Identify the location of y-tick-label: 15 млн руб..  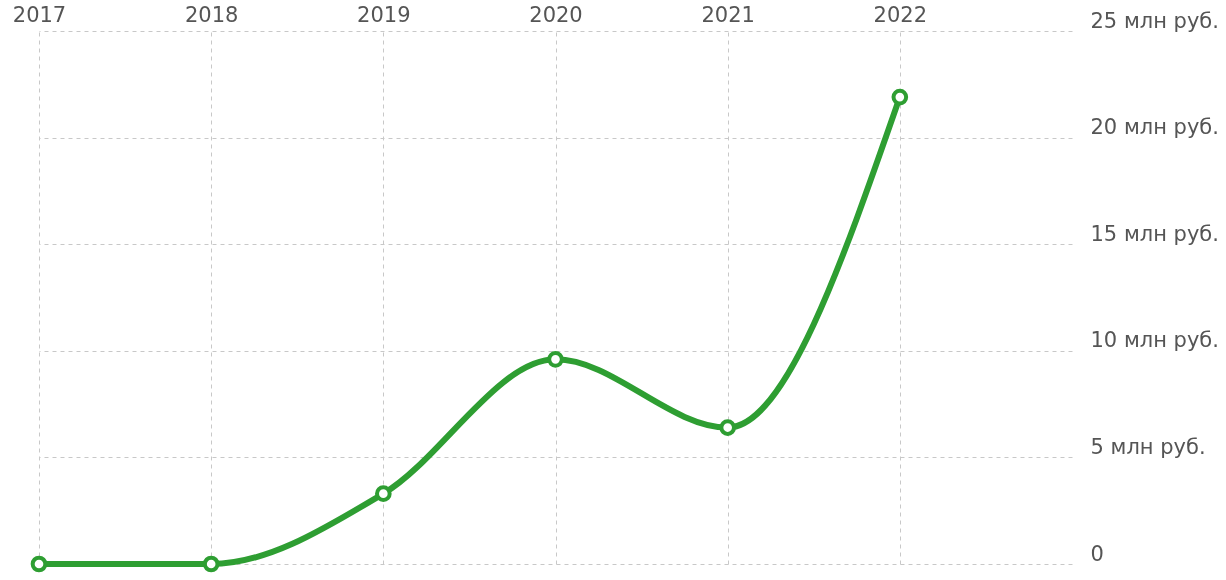
(1154, 233).